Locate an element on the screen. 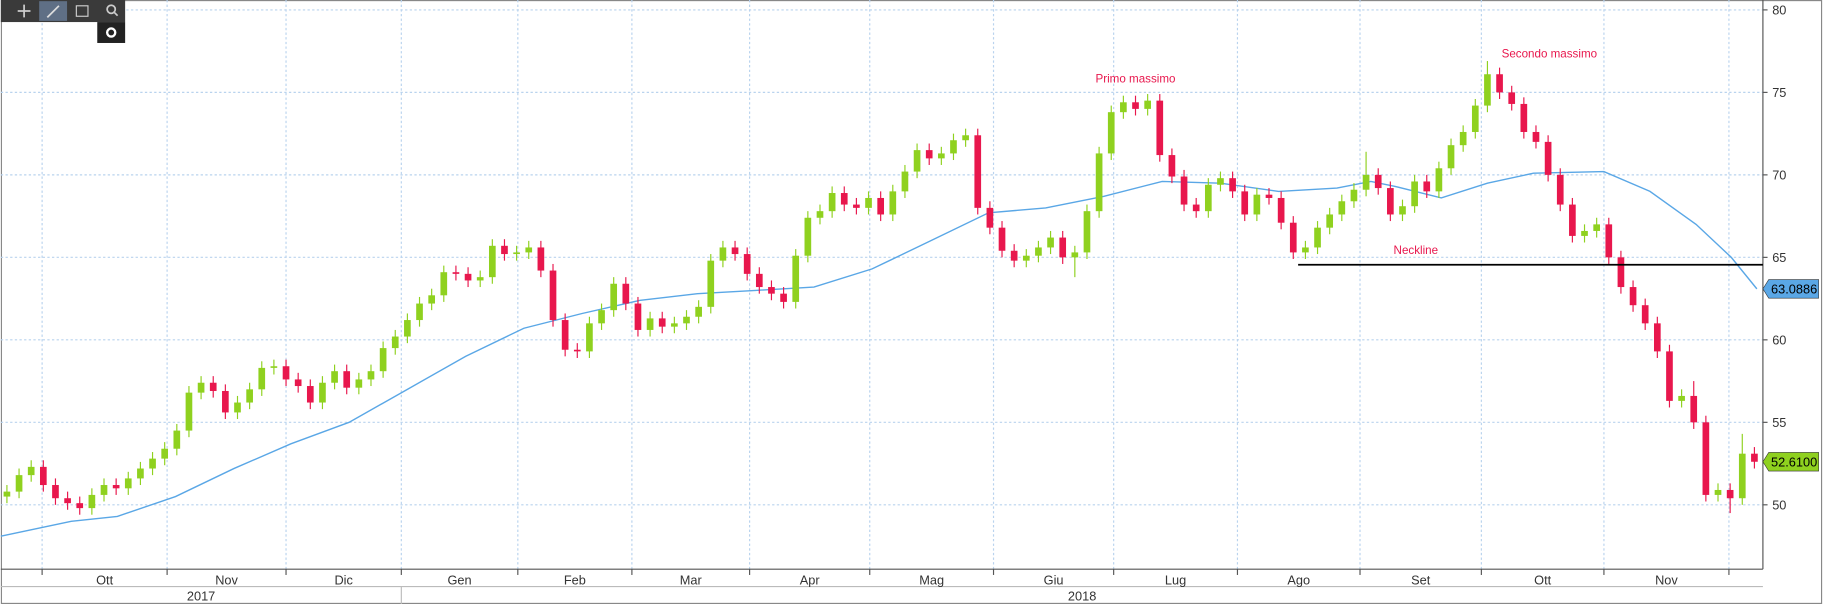  tool-zoom is located at coordinates (111, 9).